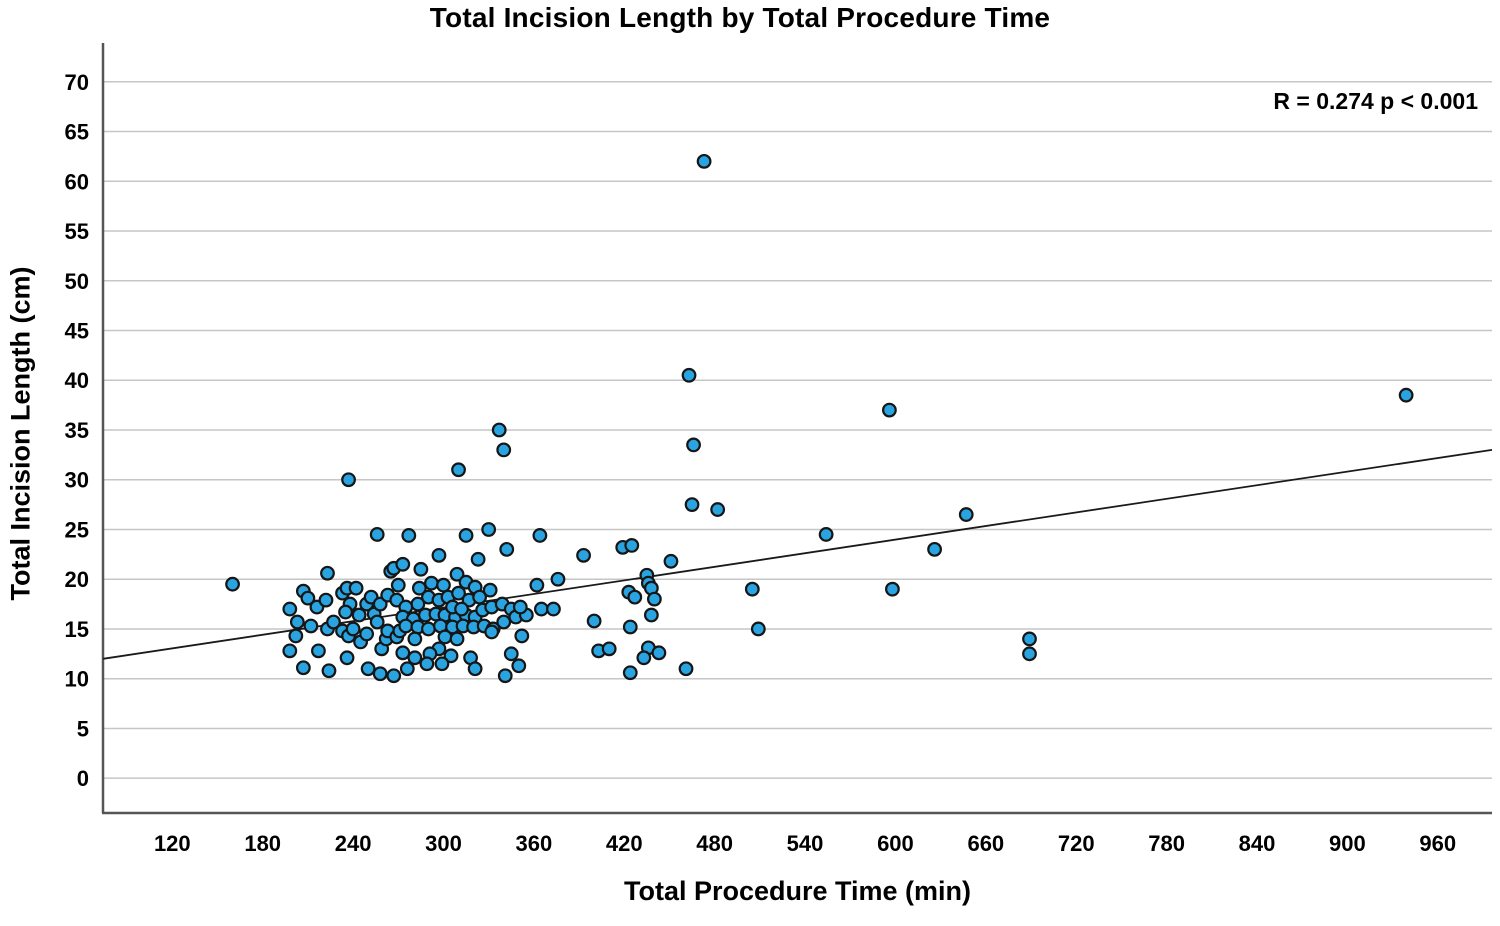  Describe the element at coordinates (77, 629) in the screenshot. I see `y-tick-label: 15` at that location.